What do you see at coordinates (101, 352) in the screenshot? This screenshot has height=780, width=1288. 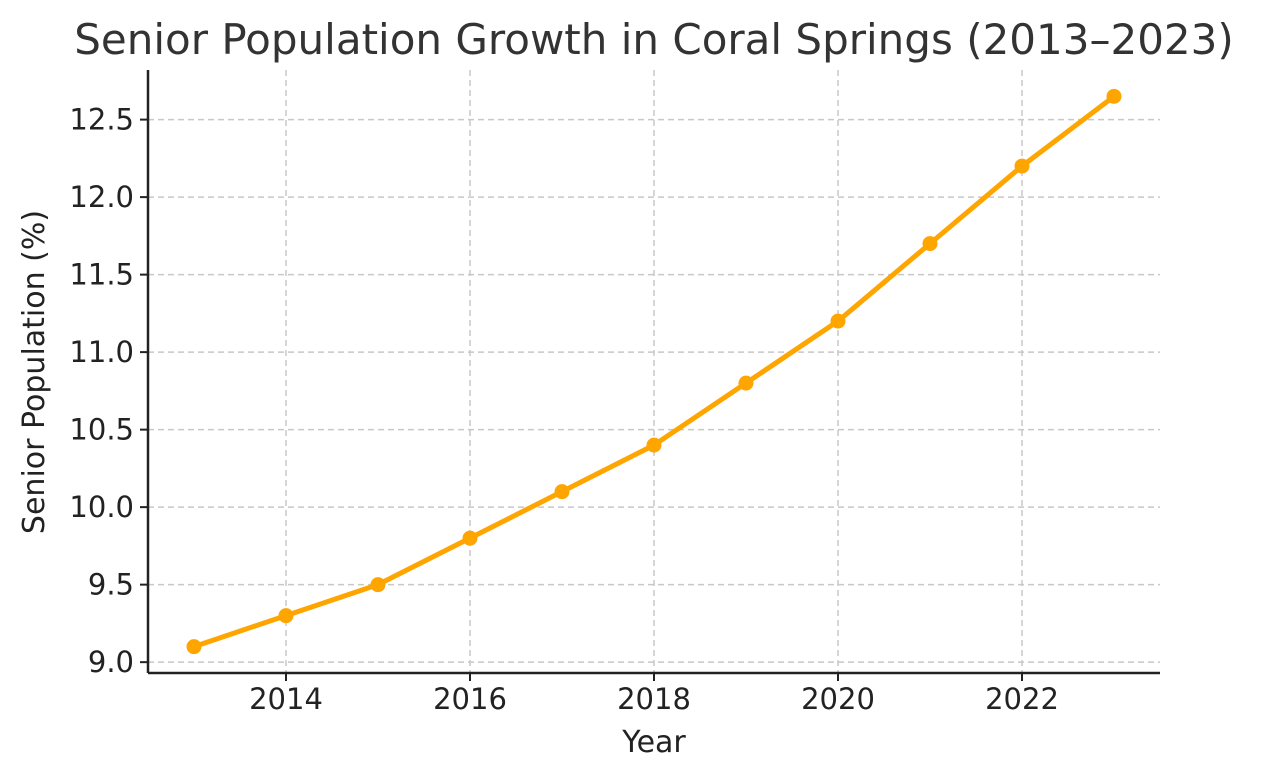 I see `y-tick-label: 11.0` at bounding box center [101, 352].